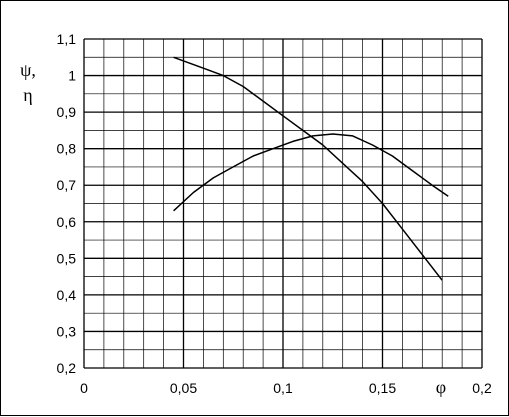  What do you see at coordinates (441, 387) in the screenshot?
I see `x-axis-label-phi: φ` at bounding box center [441, 387].